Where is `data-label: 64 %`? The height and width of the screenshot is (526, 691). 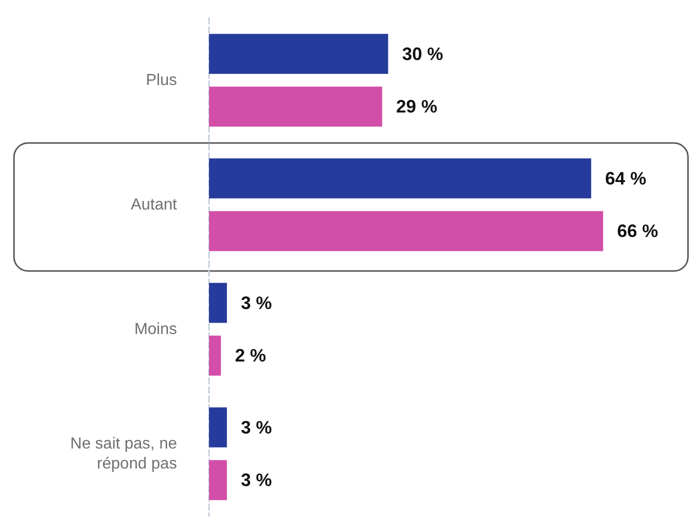 data-label: 64 % is located at coordinates (625, 178).